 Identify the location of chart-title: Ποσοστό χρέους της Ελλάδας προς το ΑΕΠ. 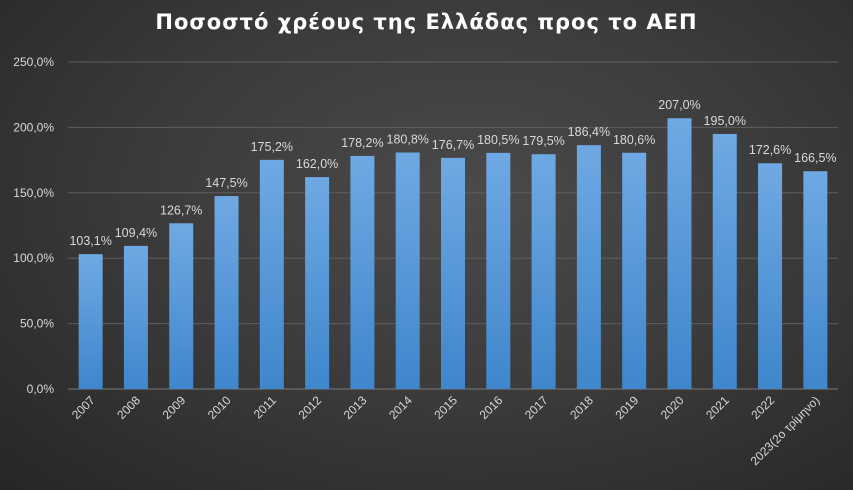
(426, 22).